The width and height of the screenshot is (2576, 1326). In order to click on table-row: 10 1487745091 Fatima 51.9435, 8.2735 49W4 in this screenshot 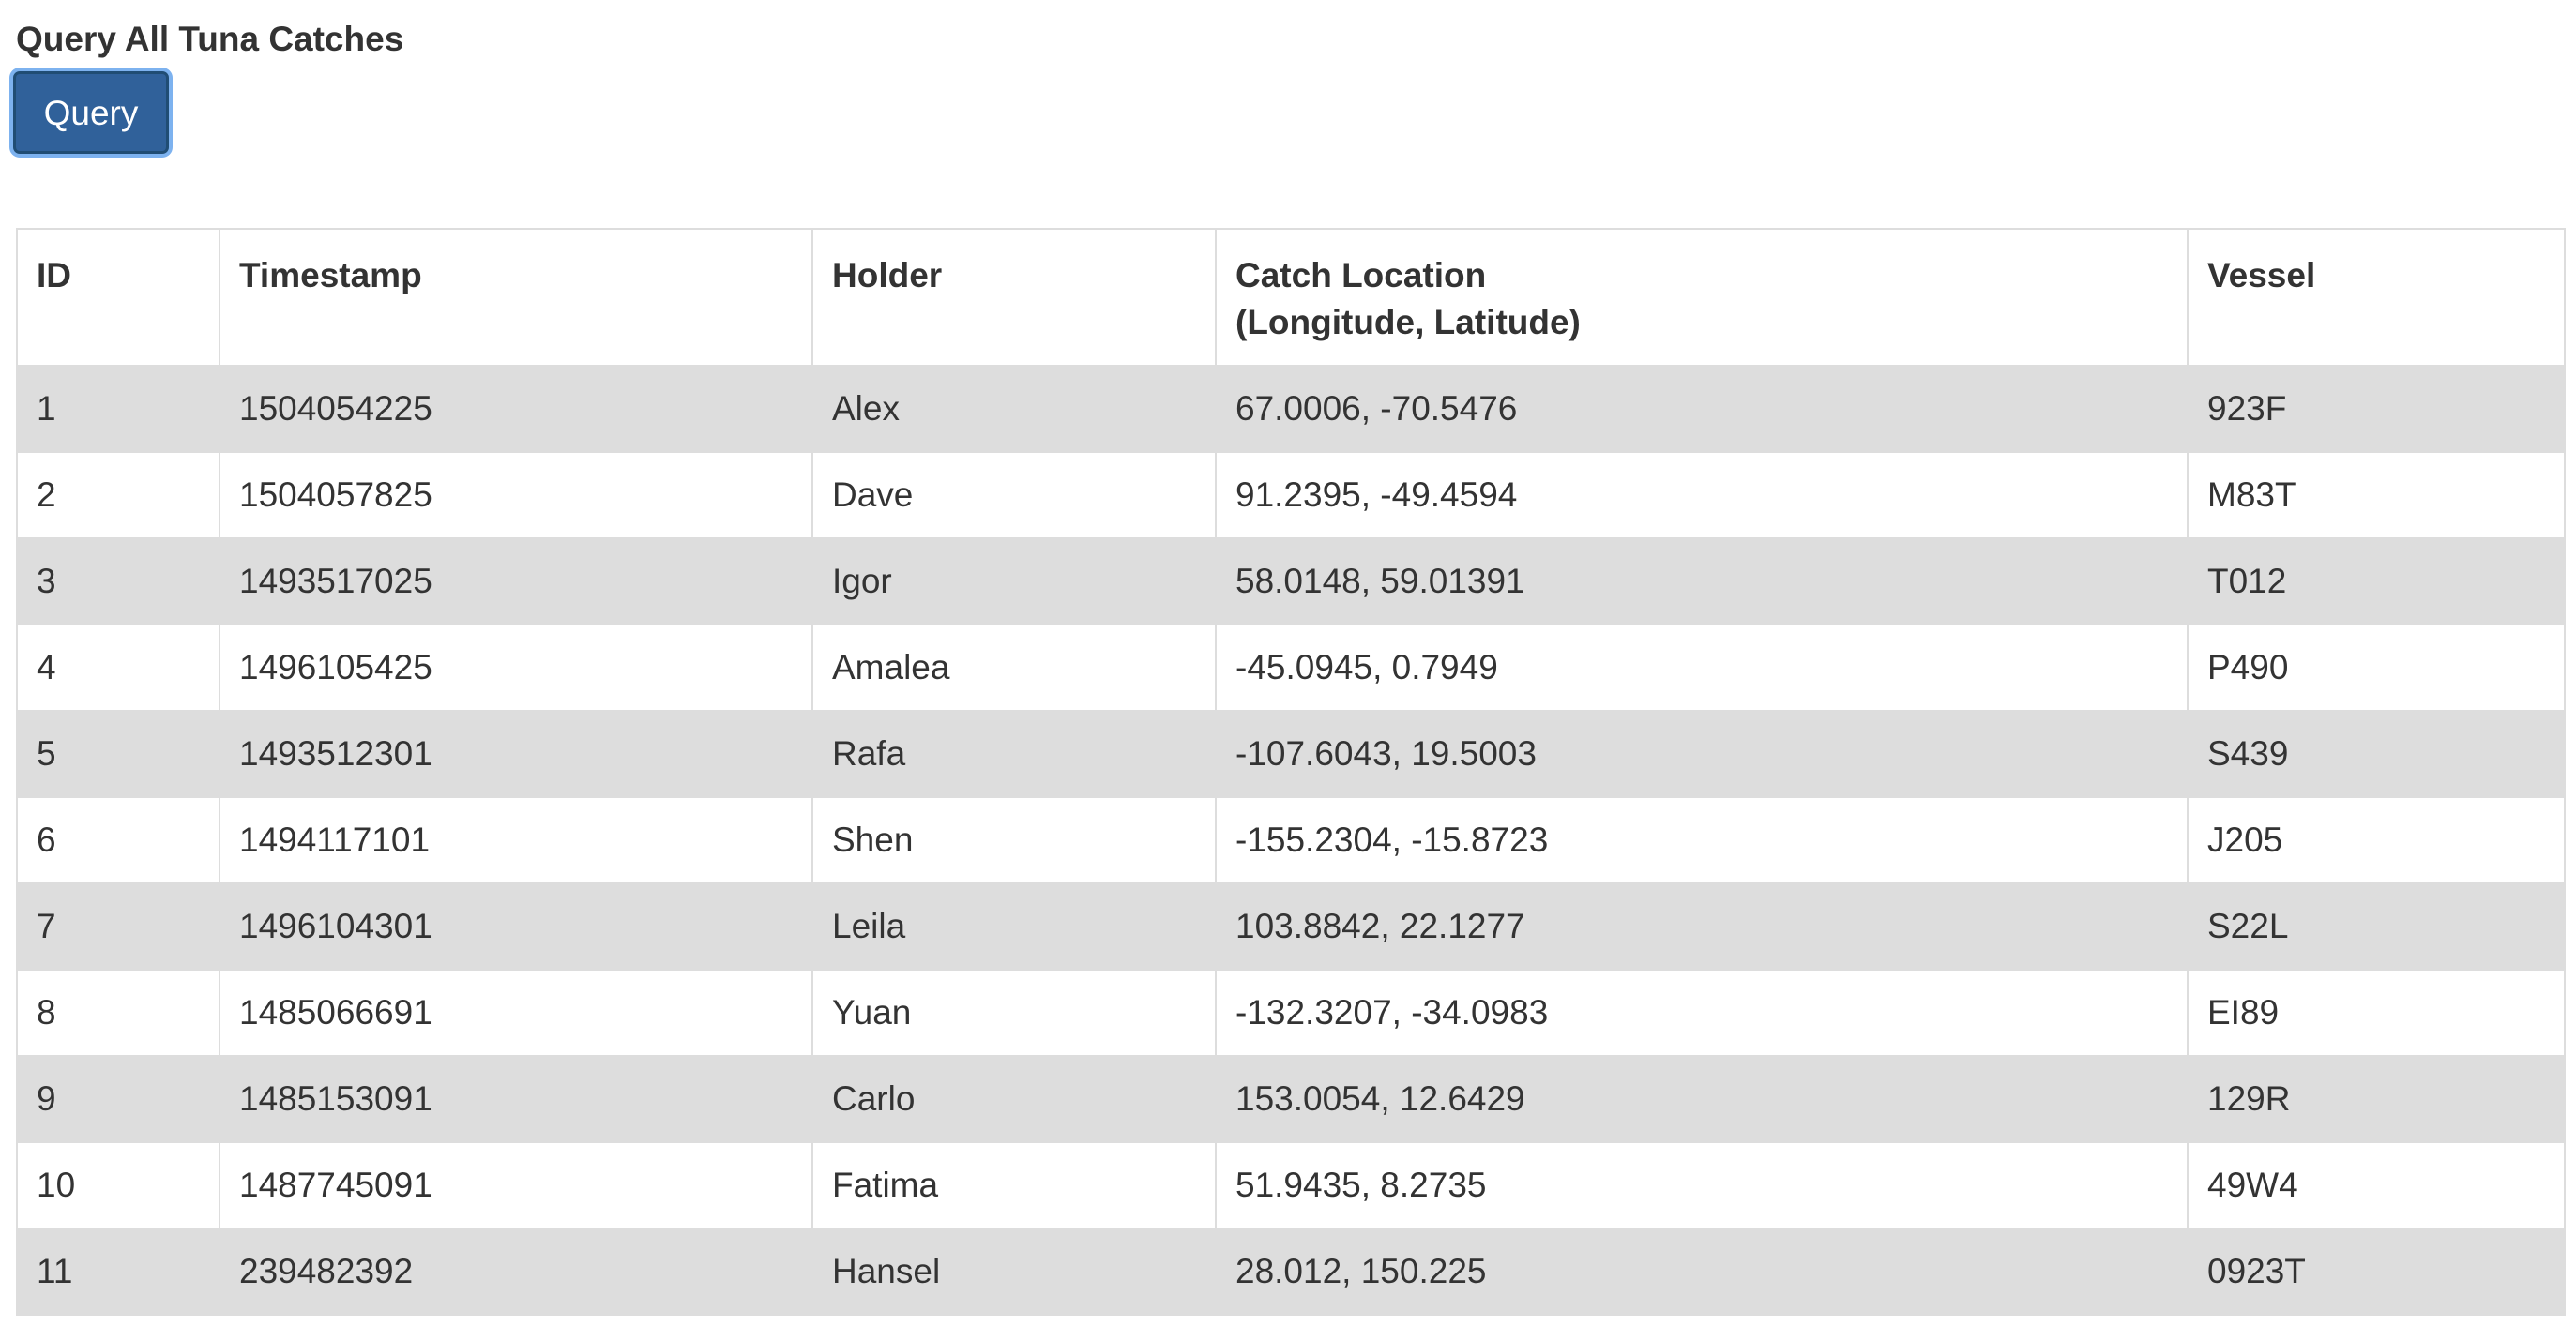, I will do `click(1291, 1185)`.